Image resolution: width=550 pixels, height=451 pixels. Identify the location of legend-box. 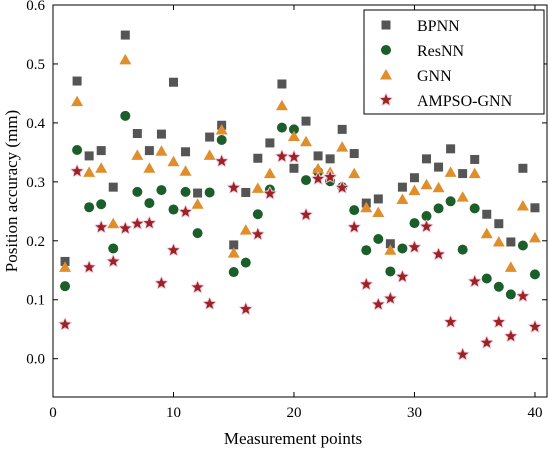
(454, 62).